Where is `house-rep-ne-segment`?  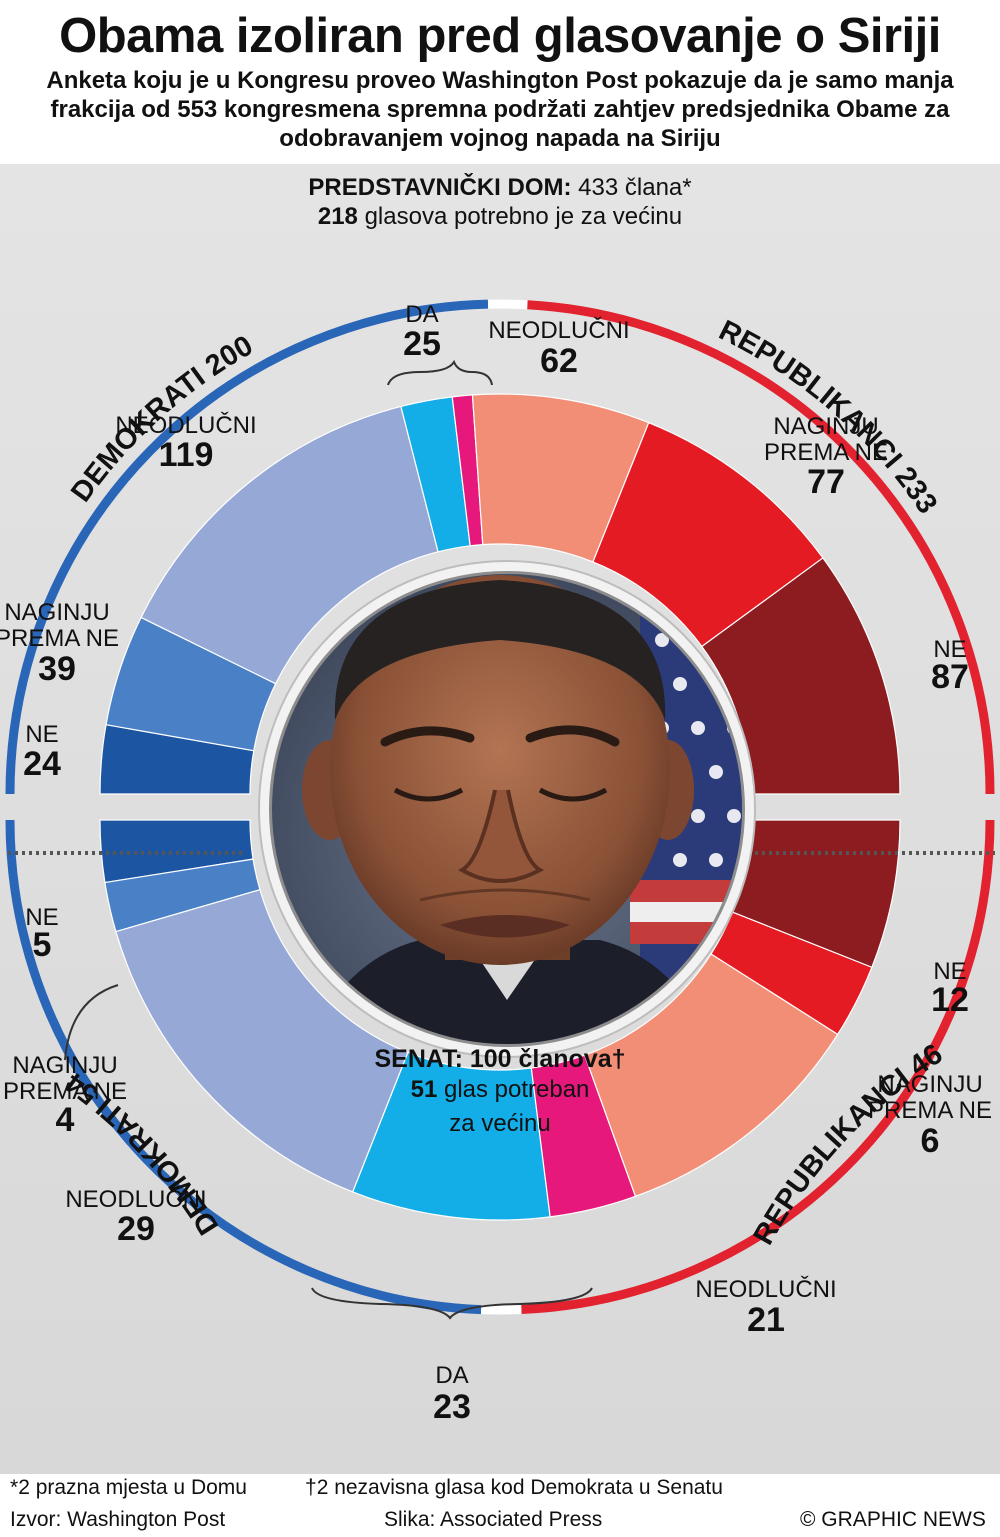 house-rep-ne-segment is located at coordinates (800, 676).